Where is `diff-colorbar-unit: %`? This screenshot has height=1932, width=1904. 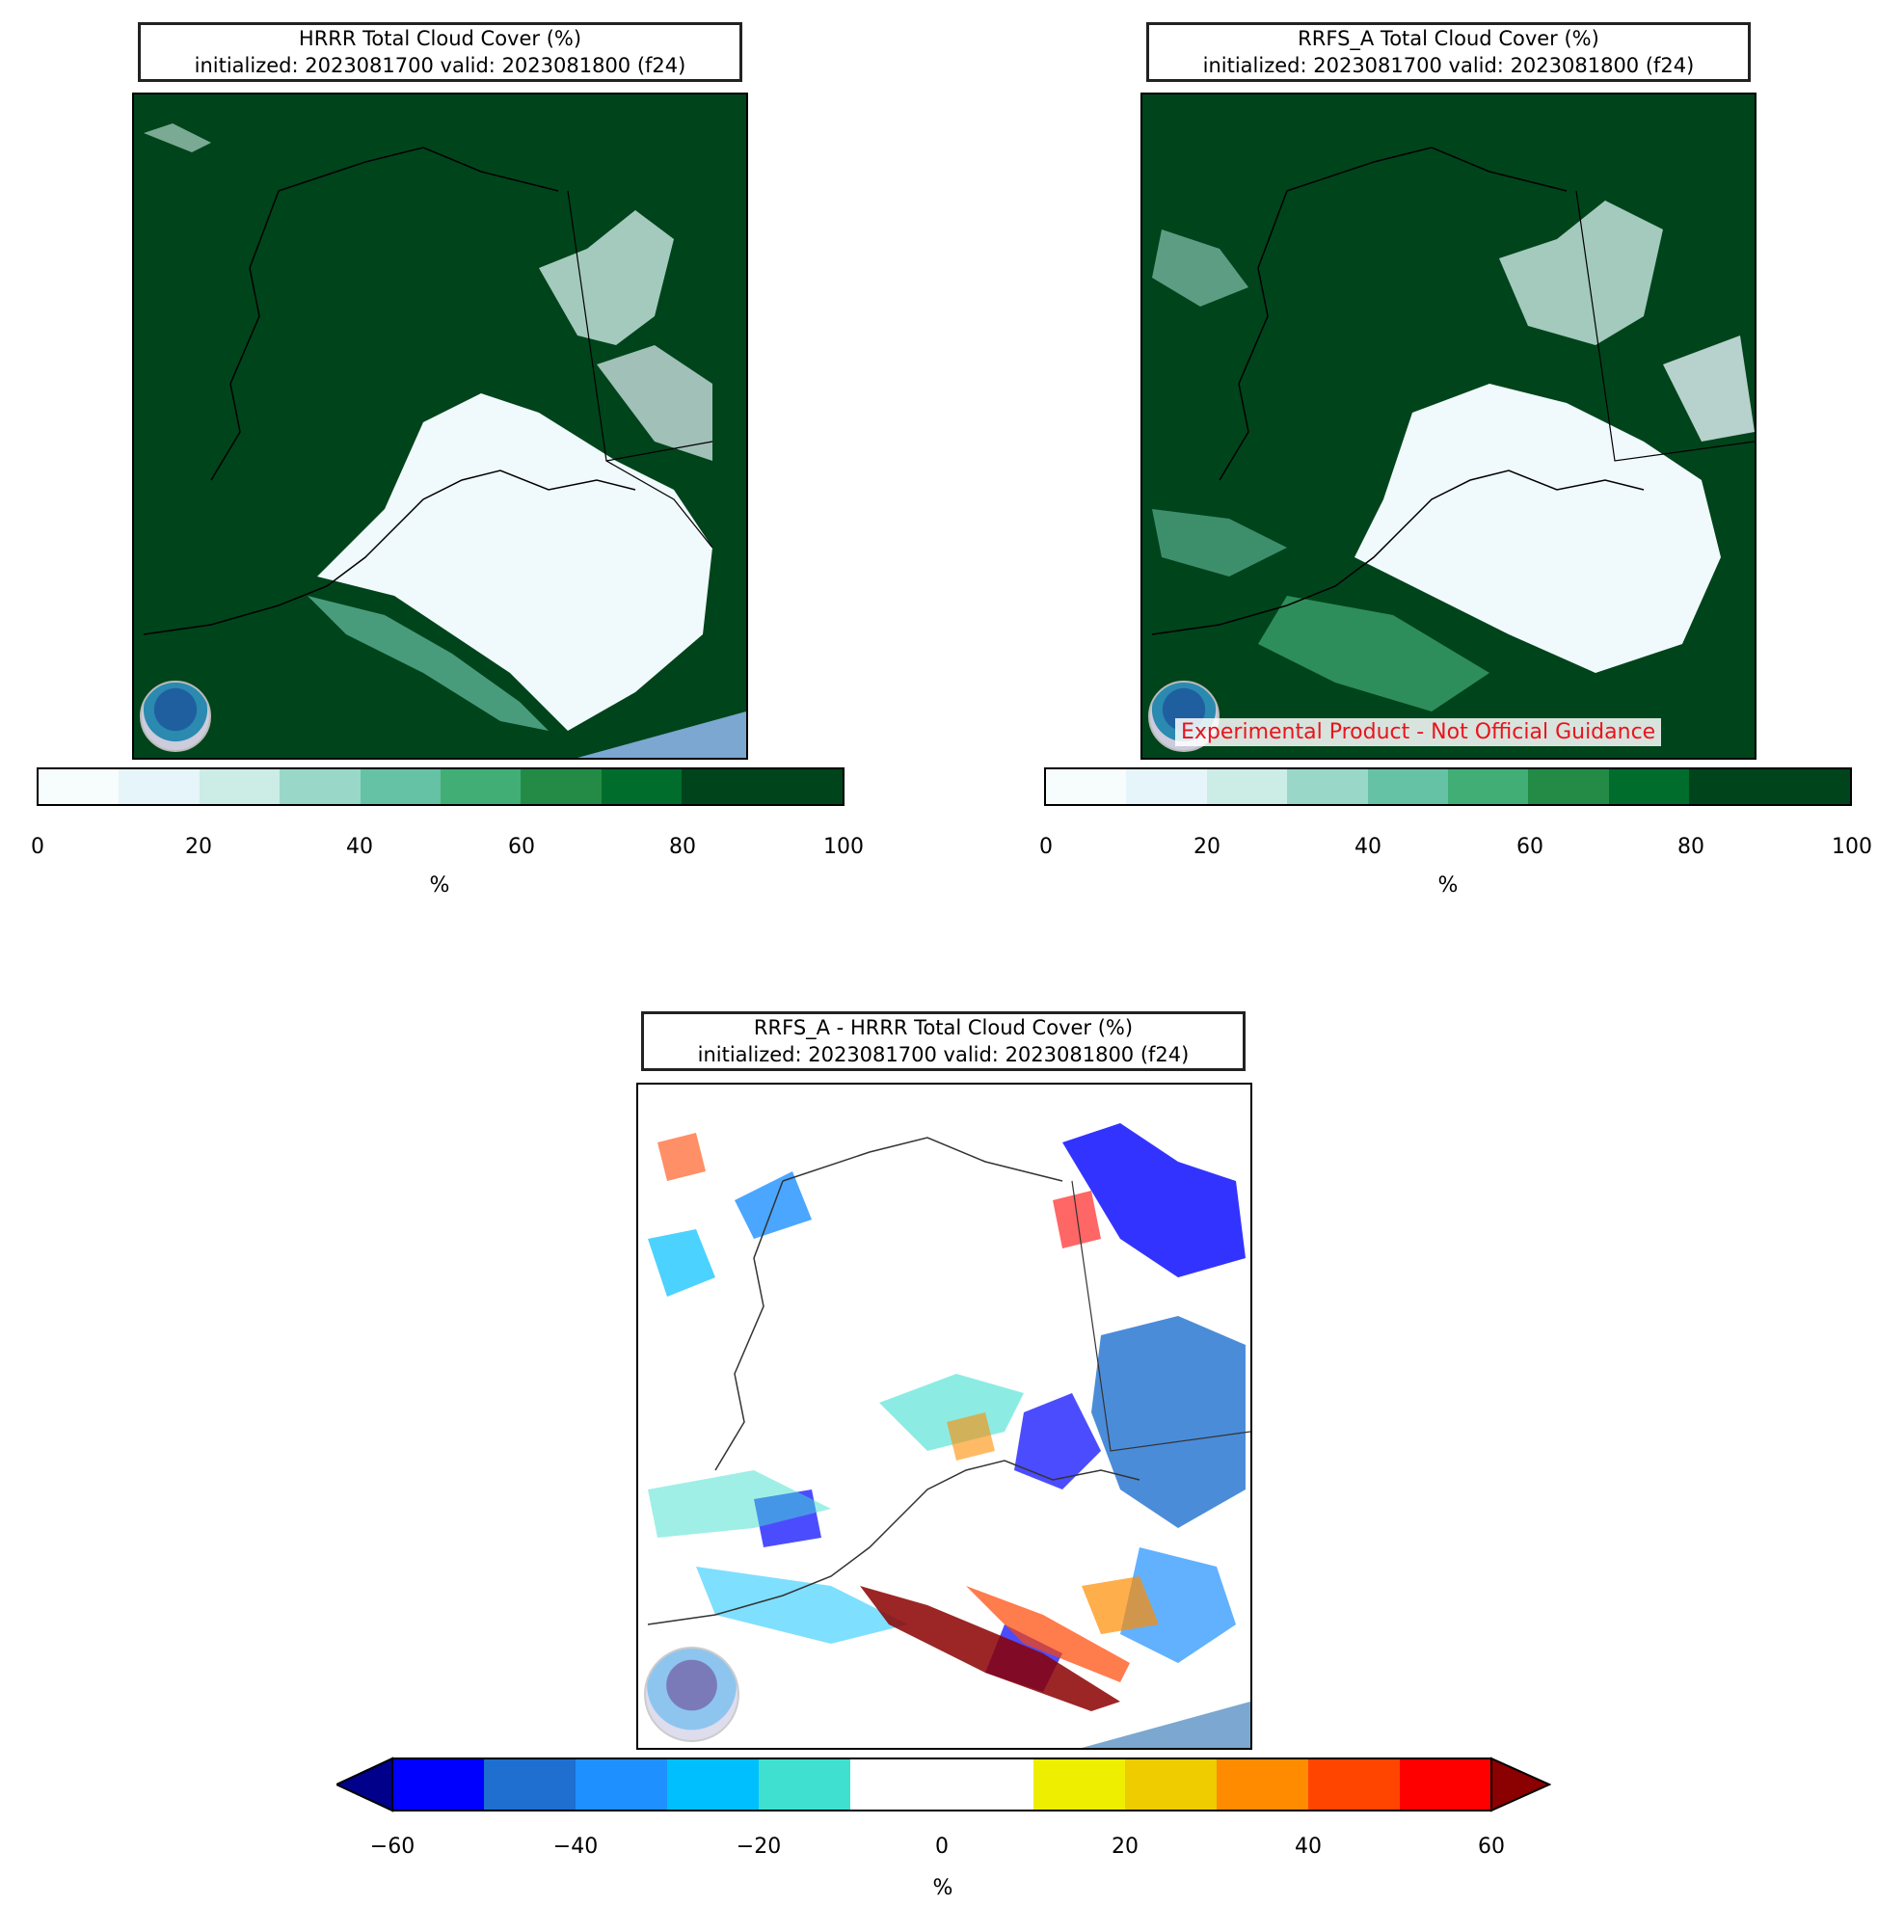
diff-colorbar-unit: % is located at coordinates (943, 1888).